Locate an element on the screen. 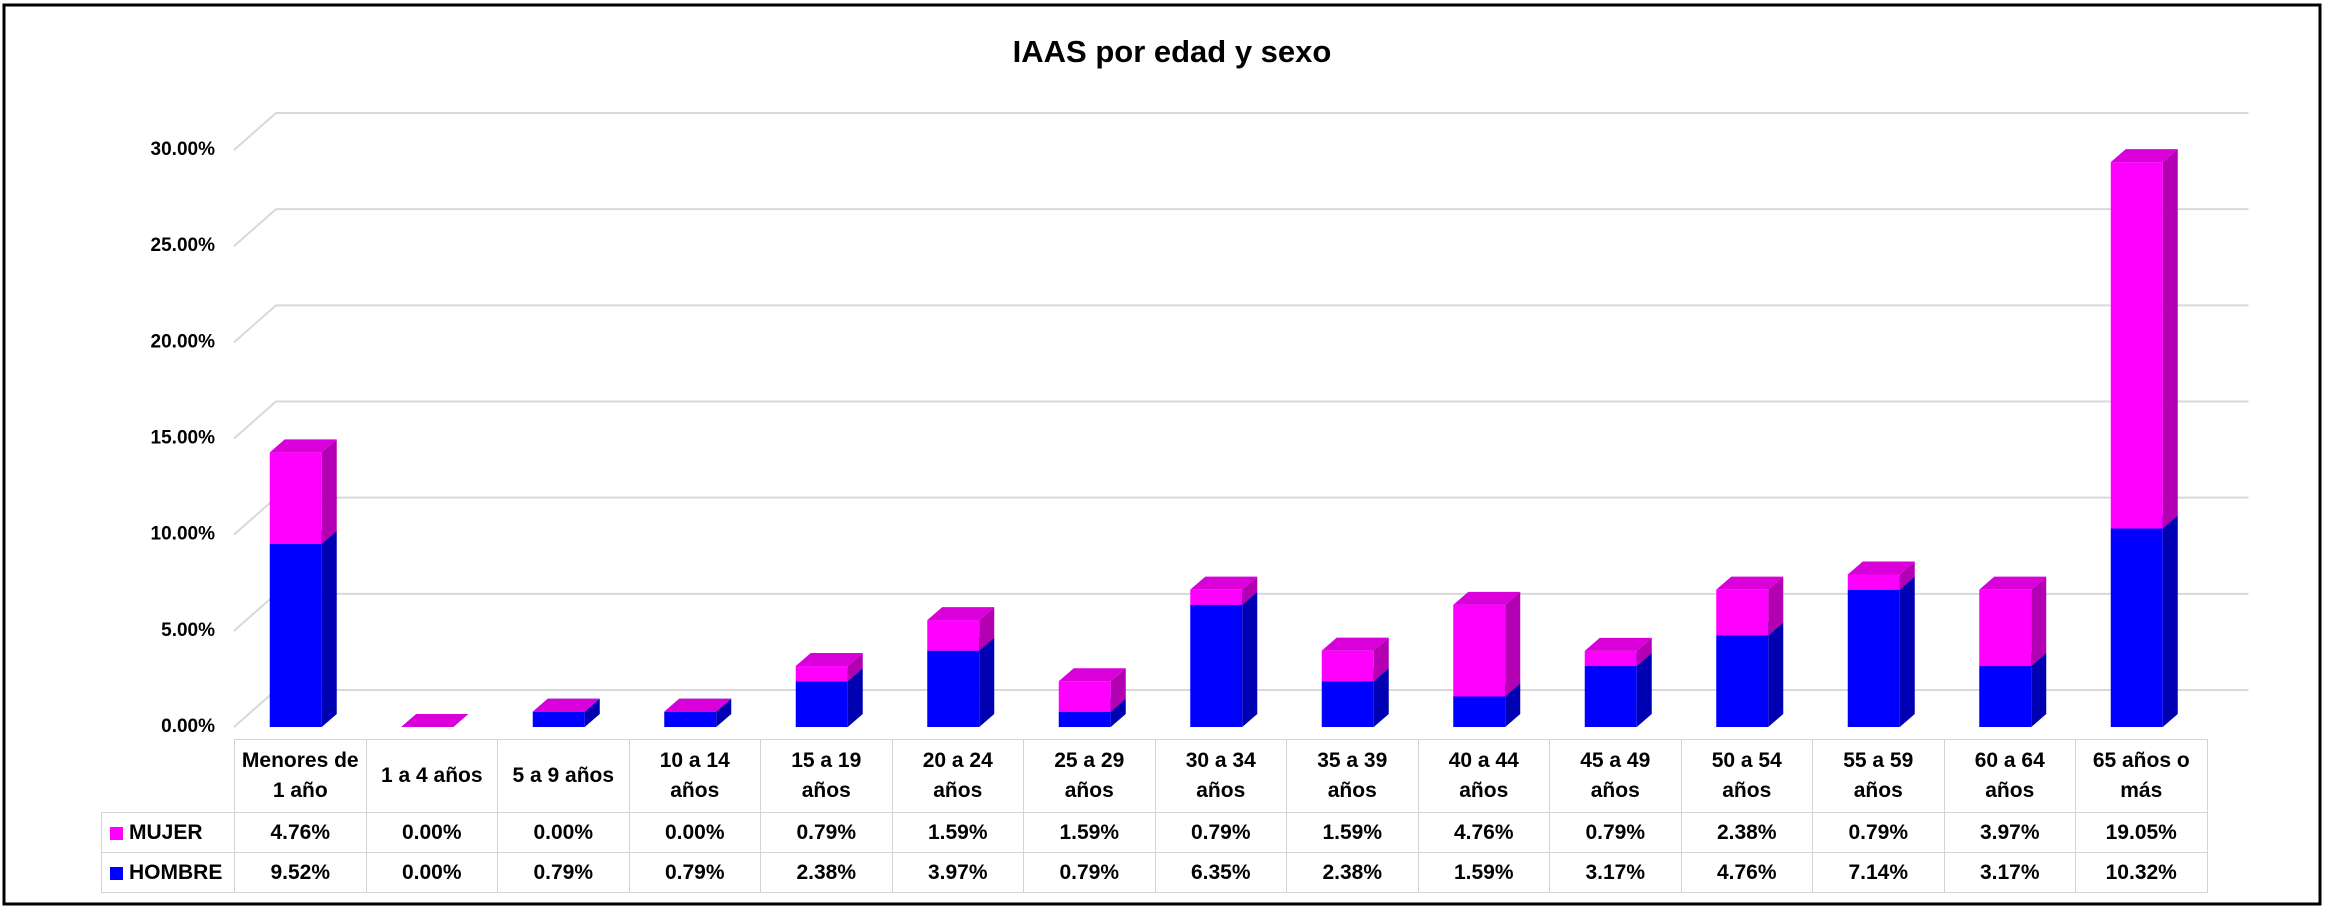 The image size is (2326, 909). y-tick-label: 20.00% is located at coordinates (183, 341).